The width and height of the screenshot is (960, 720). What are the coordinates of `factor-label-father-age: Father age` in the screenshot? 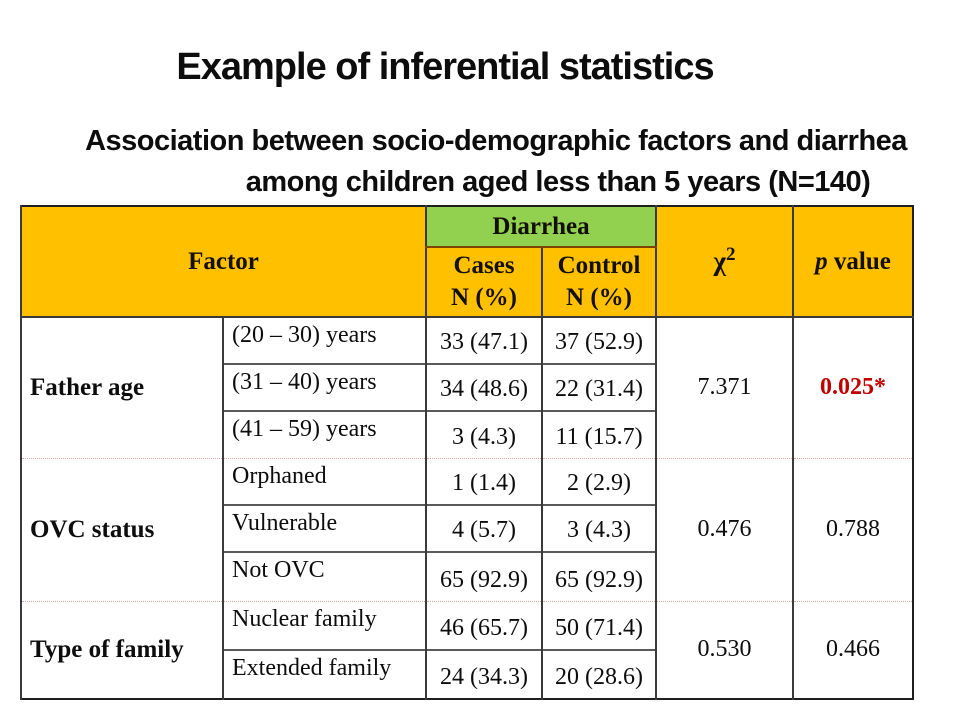 It's located at (121, 387).